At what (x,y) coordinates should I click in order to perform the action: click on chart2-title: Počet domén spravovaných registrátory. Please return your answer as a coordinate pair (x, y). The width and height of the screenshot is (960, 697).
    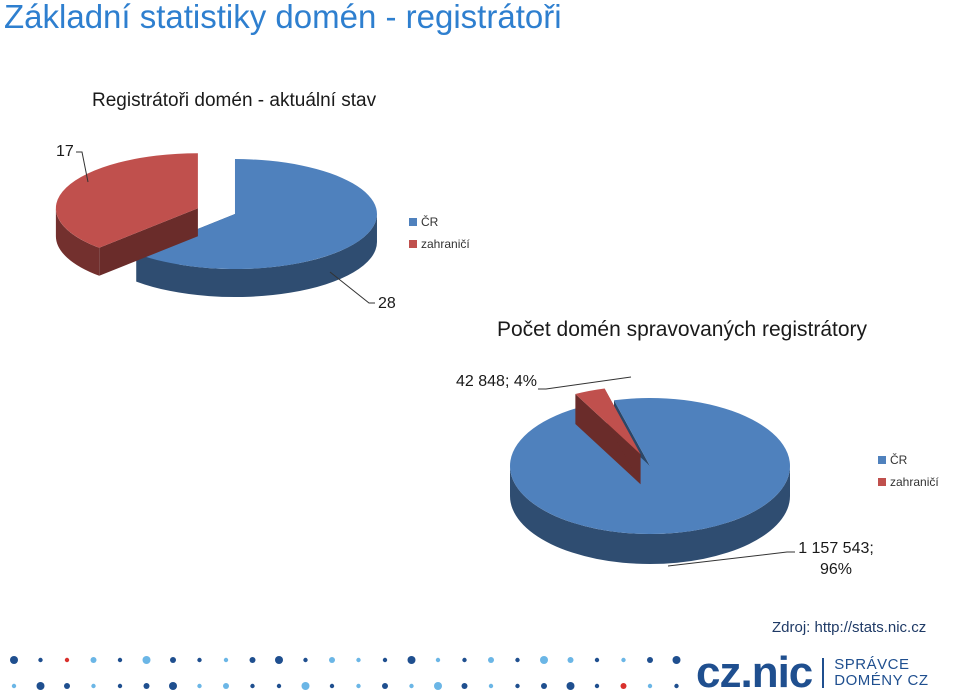
    Looking at the image, I should click on (682, 329).